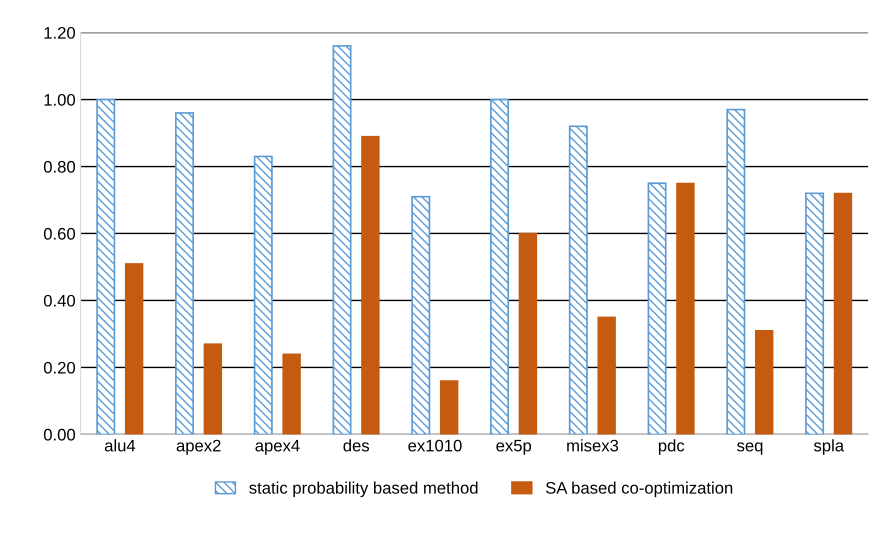 The image size is (895, 543). I want to click on legend-label: static probability based method, so click(363, 490).